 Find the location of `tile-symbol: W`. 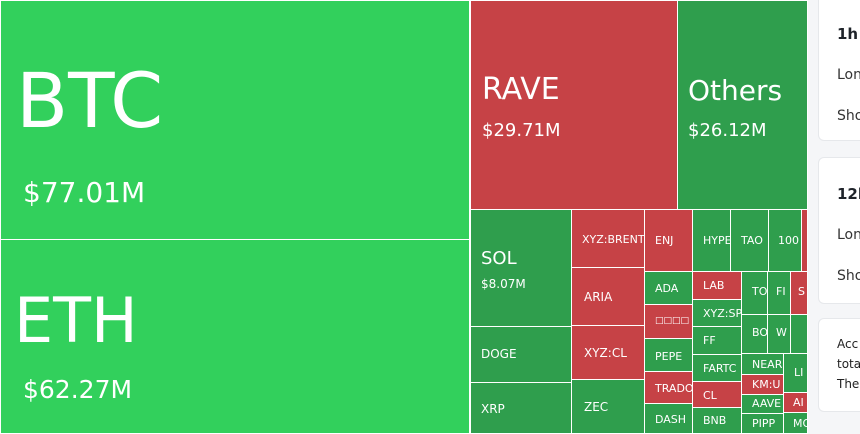

tile-symbol: W is located at coordinates (781, 332).